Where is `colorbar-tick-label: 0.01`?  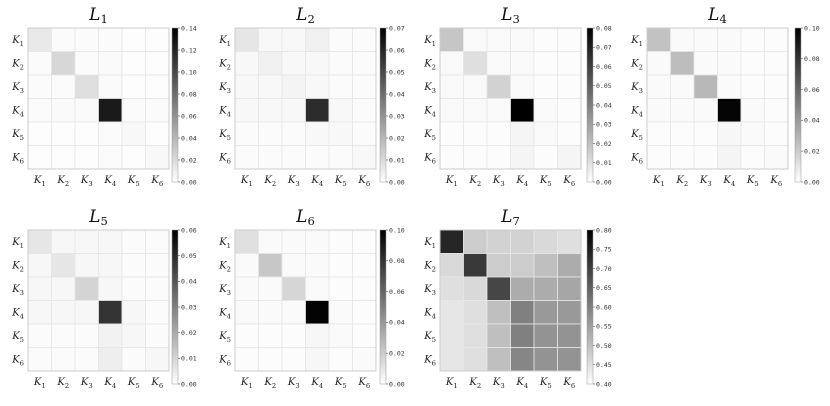
colorbar-tick-label: 0.01 is located at coordinates (604, 163).